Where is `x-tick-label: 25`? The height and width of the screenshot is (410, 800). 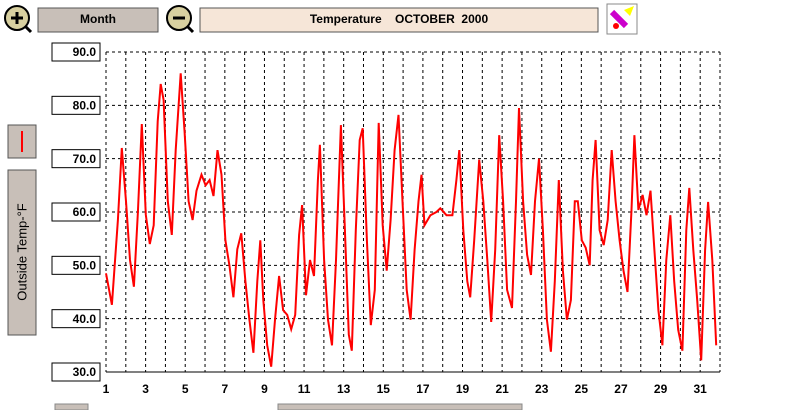 x-tick-label: 25 is located at coordinates (582, 389).